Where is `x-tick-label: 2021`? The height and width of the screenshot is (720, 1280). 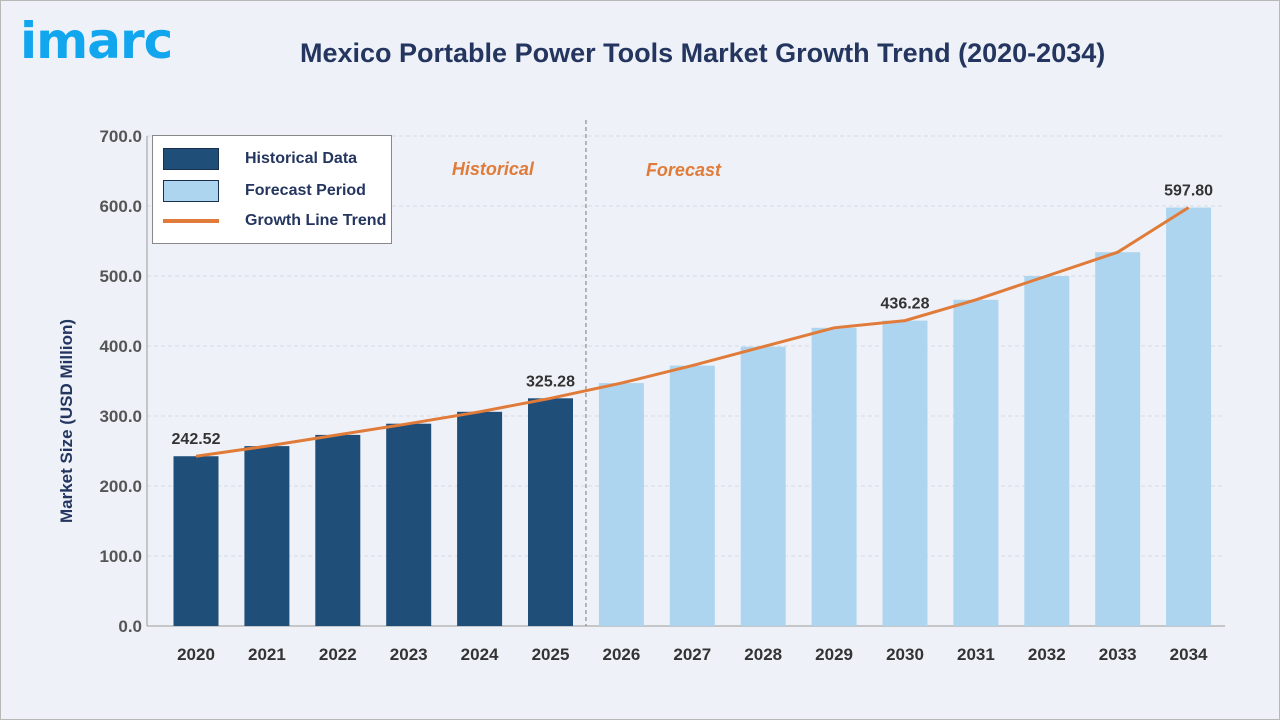 x-tick-label: 2021 is located at coordinates (267, 654).